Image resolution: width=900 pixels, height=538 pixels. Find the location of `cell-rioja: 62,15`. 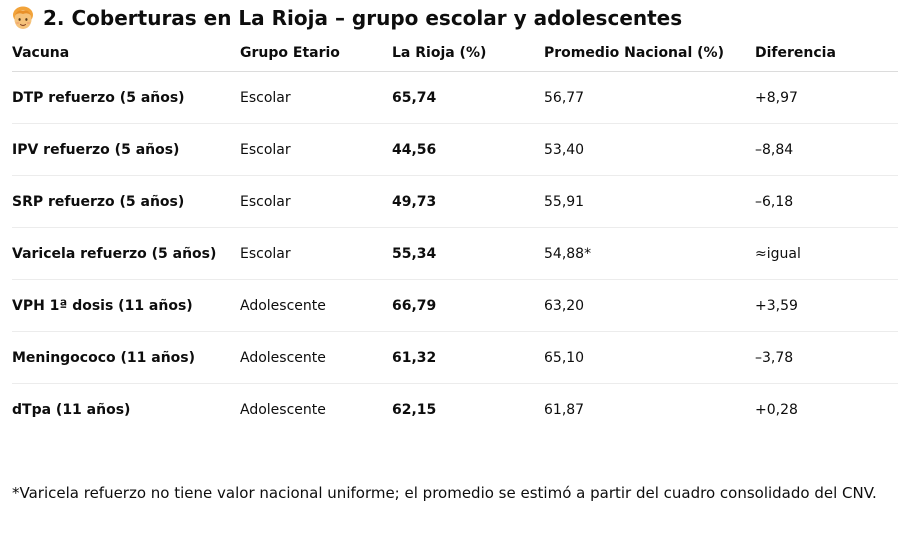

cell-rioja: 62,15 is located at coordinates (414, 409).